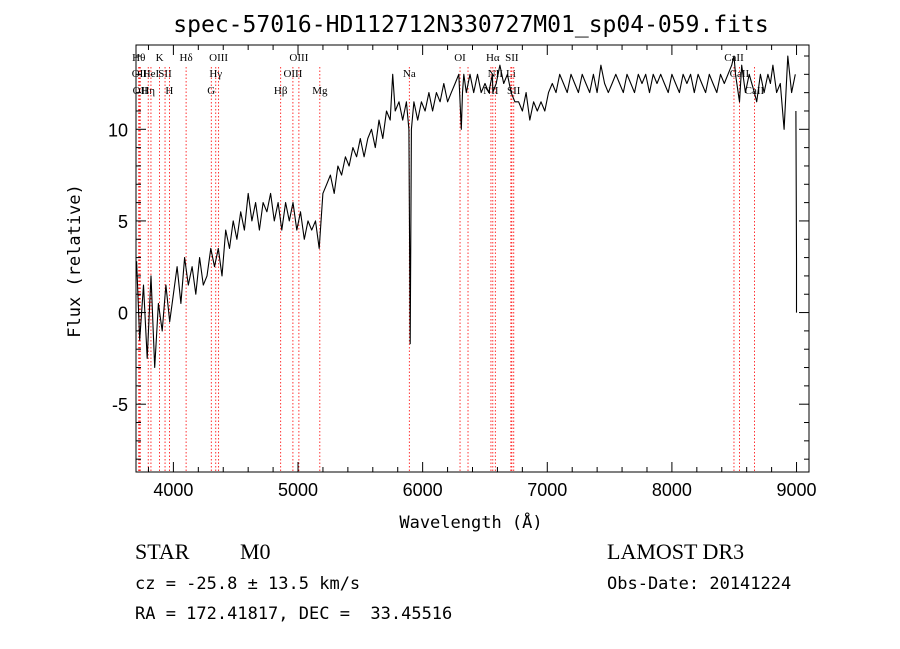 This screenshot has width=900, height=649. Describe the element at coordinates (162, 551) in the screenshot. I see `object-class: STAR` at that location.